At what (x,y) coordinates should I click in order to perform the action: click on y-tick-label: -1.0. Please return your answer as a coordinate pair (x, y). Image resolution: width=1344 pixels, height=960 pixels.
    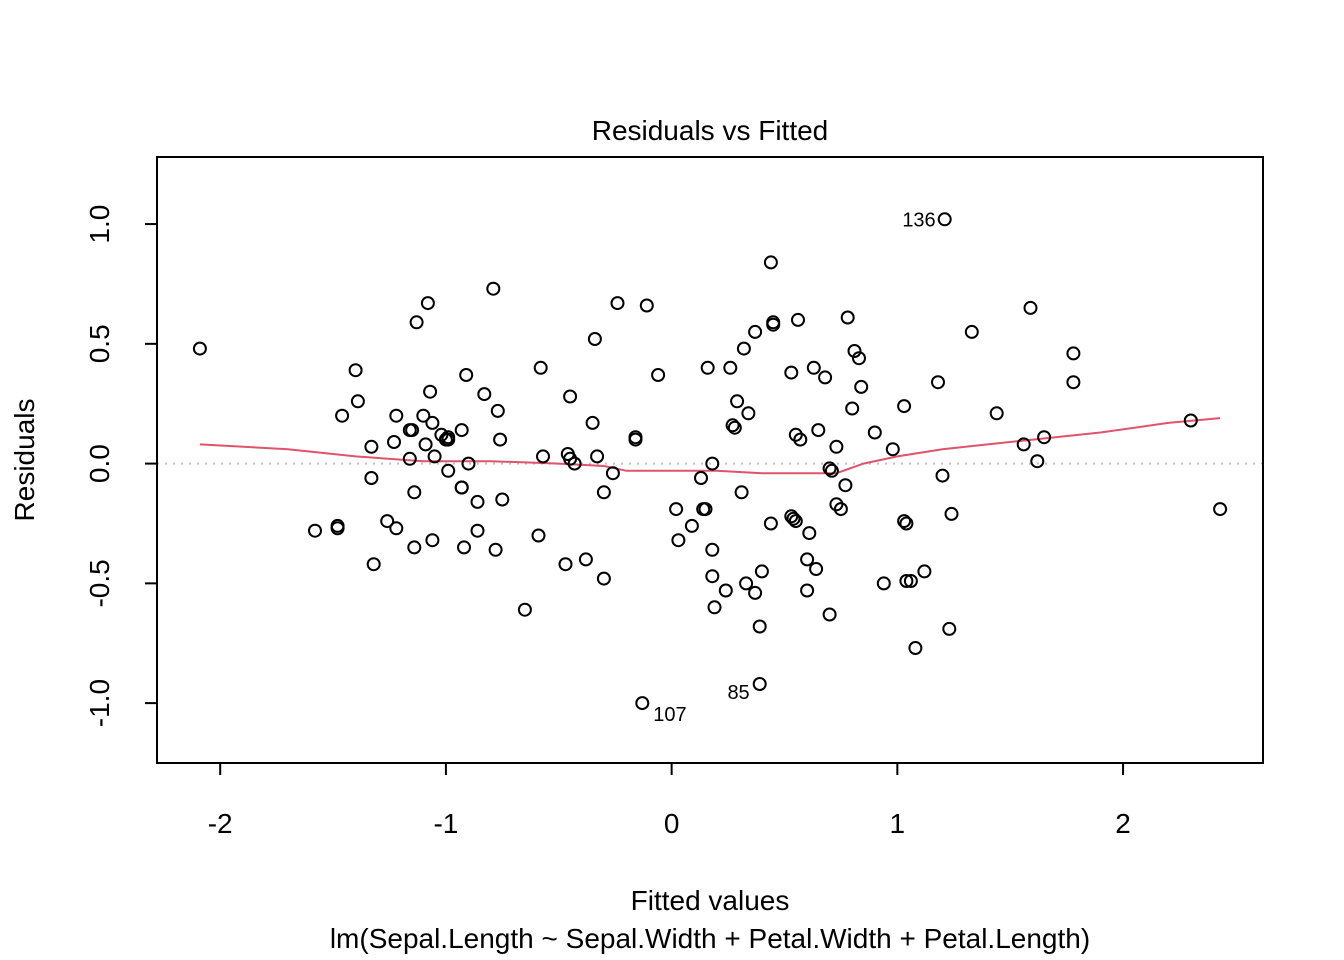
    Looking at the image, I should click on (99, 703).